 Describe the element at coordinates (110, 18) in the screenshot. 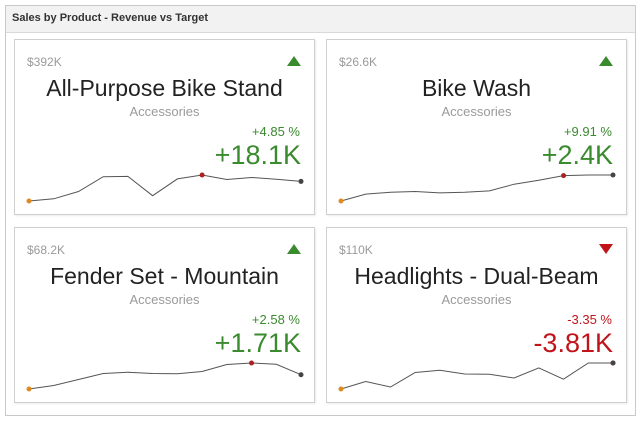

I see `panel-title: Sales by Product - Revenue vs Target` at that location.